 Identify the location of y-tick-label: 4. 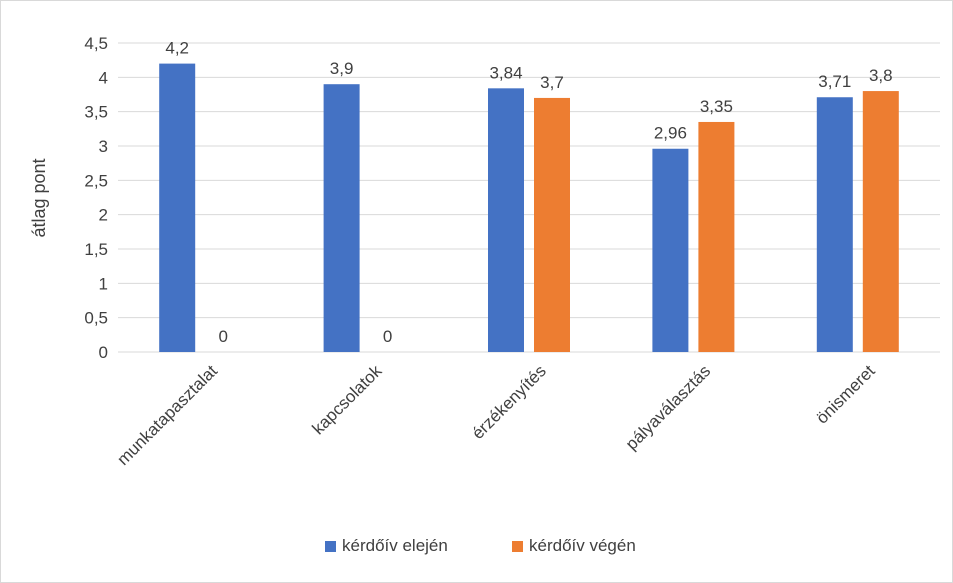
(103, 77).